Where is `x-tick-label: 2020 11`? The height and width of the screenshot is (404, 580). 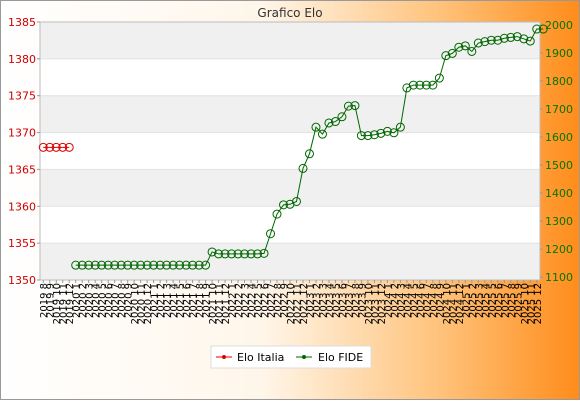 x-tick-label: 2020 11 is located at coordinates (142, 303).